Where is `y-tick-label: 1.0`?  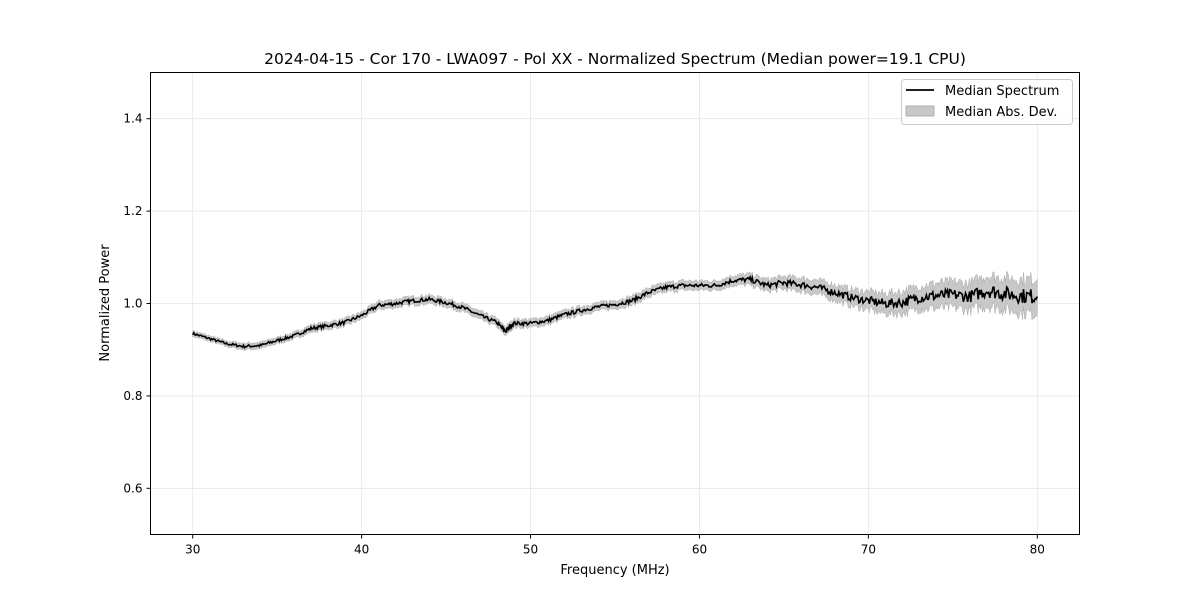 y-tick-label: 1.0 is located at coordinates (132, 304).